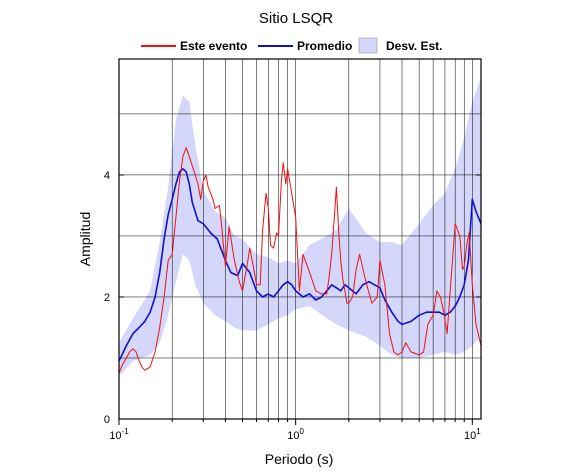 This screenshot has height=475, width=586. I want to click on legend-label-este-evento: Este evento, so click(213, 46).